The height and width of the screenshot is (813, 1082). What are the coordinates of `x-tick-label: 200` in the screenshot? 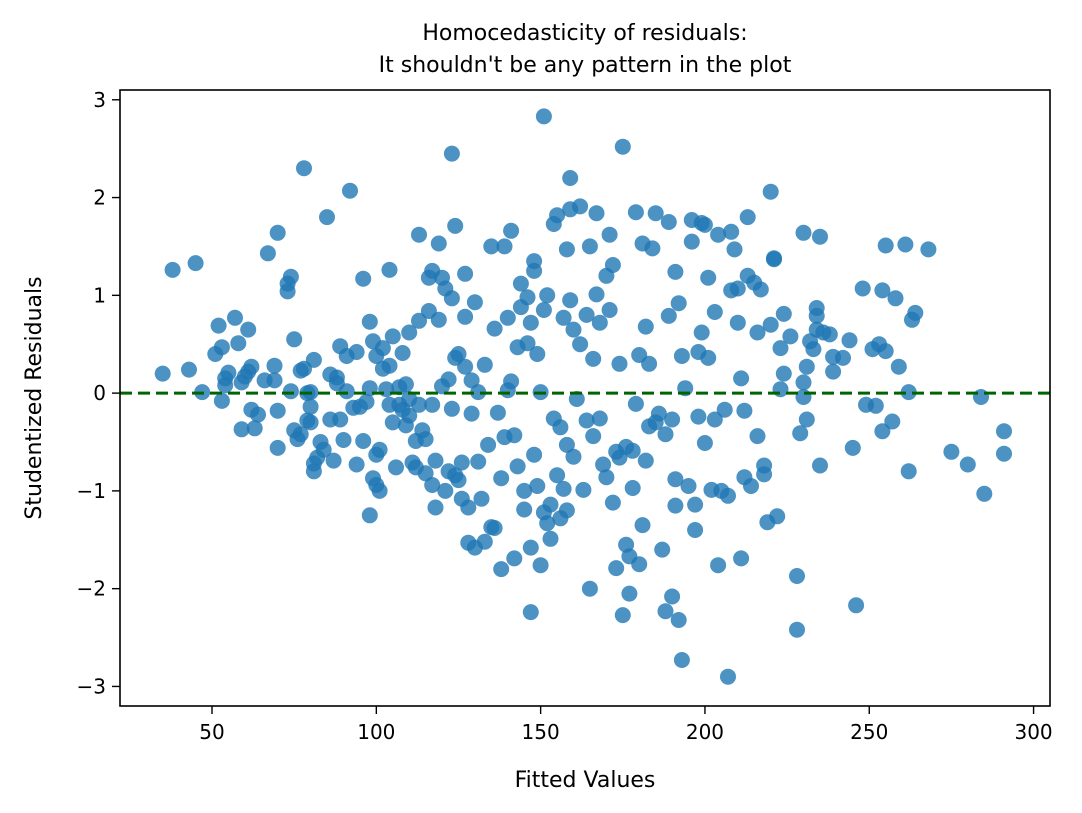 It's located at (705, 732).